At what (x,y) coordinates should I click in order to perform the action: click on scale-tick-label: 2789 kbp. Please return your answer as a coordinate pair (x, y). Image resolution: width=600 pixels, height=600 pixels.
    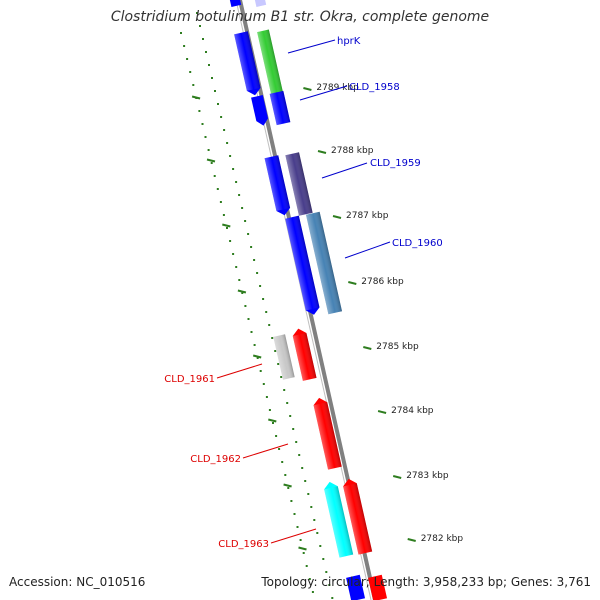
    Looking at the image, I should click on (337, 88).